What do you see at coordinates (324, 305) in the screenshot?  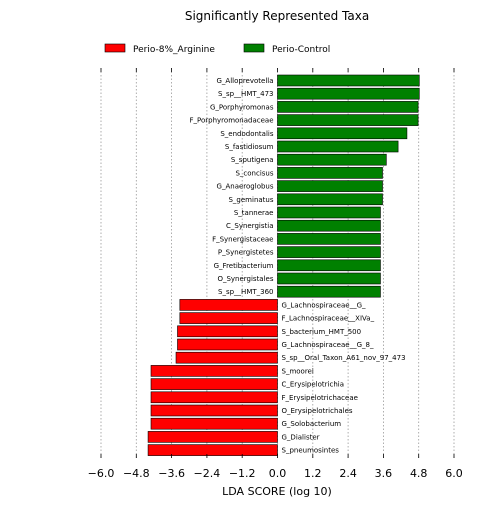 I see `bar-label: G_Lachnospiraceae__G_` at bounding box center [324, 305].